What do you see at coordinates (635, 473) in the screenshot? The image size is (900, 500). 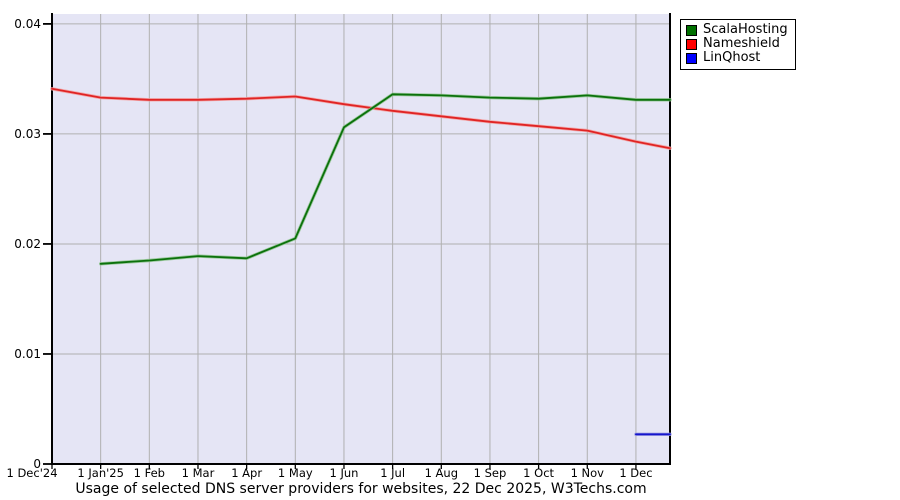 I see `x-tick-label: 1 Dec` at bounding box center [635, 473].